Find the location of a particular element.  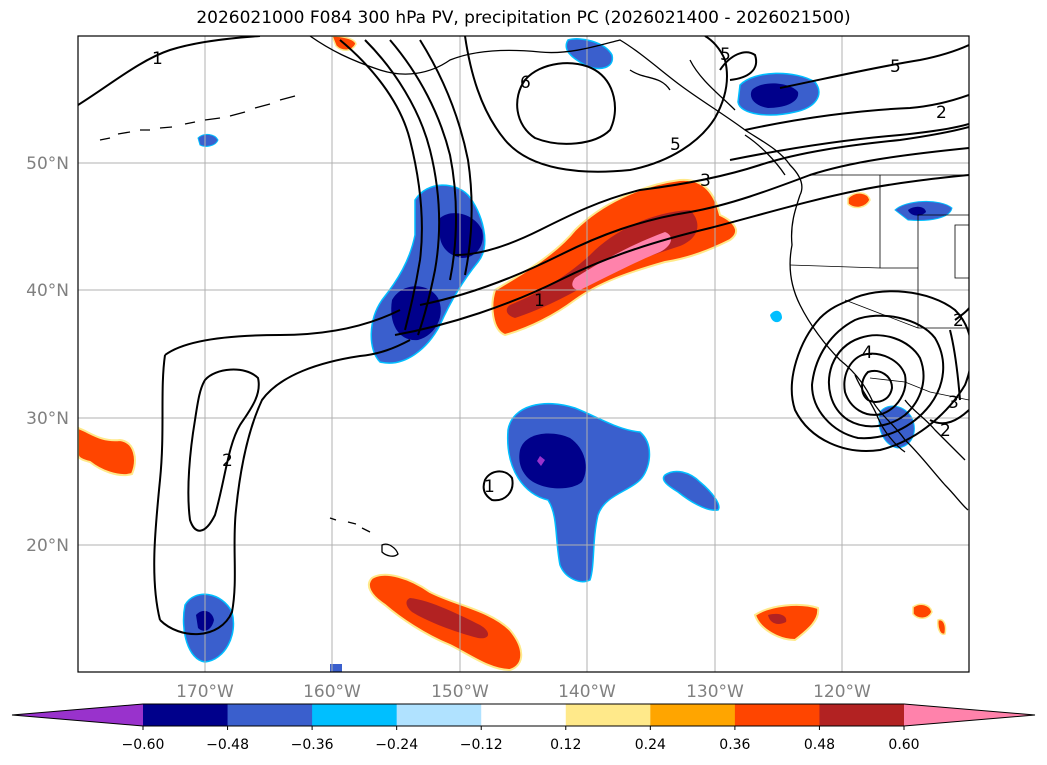

precip-positive-west-edge is located at coordinates (107, 451).